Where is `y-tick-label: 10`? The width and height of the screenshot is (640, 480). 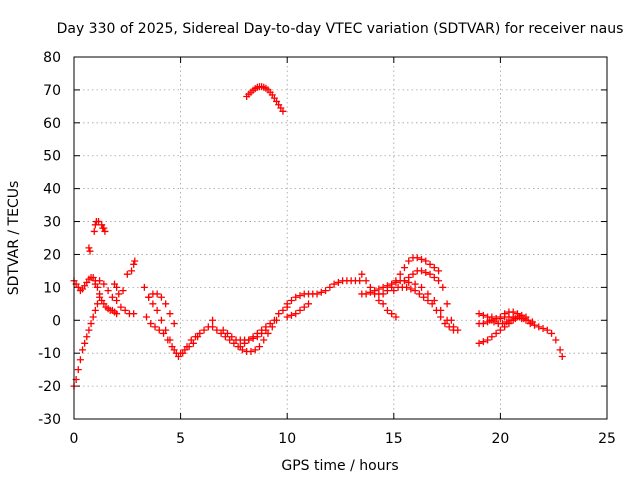
y-tick-label: 10 is located at coordinates (52, 288).